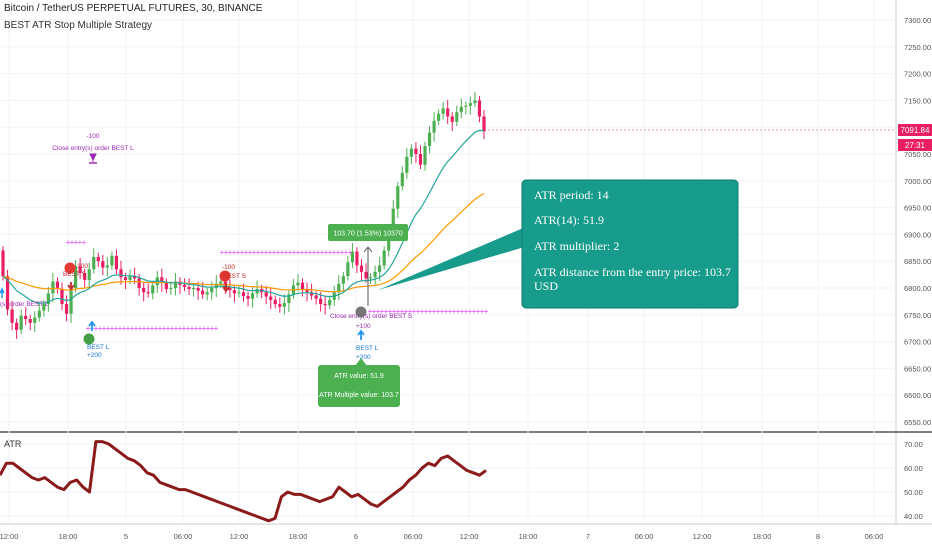 The width and height of the screenshot is (932, 555). What do you see at coordinates (13, 444) in the screenshot?
I see `atr-pane-label: ATR` at bounding box center [13, 444].